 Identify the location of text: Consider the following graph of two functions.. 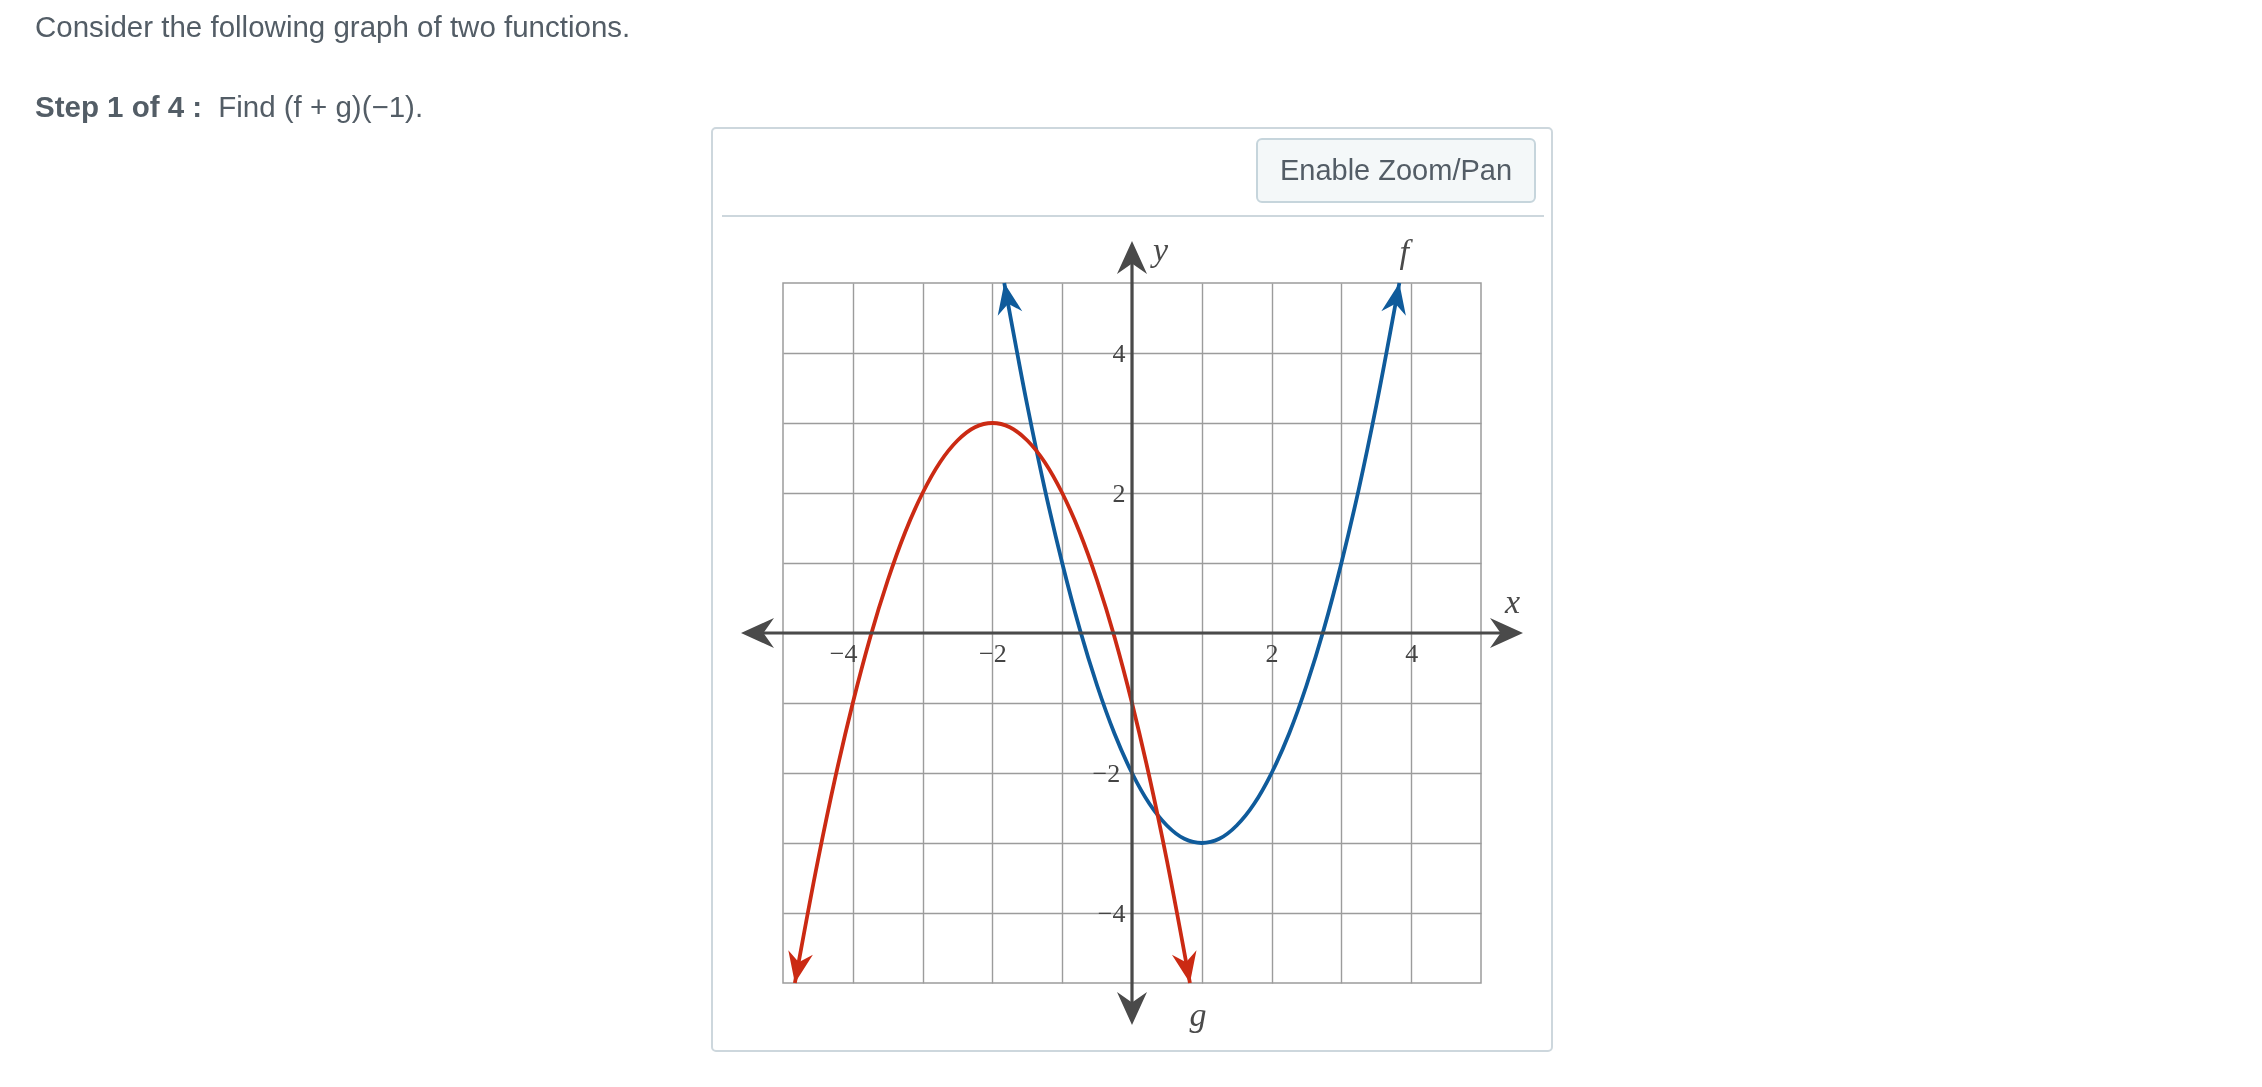
(333, 26).